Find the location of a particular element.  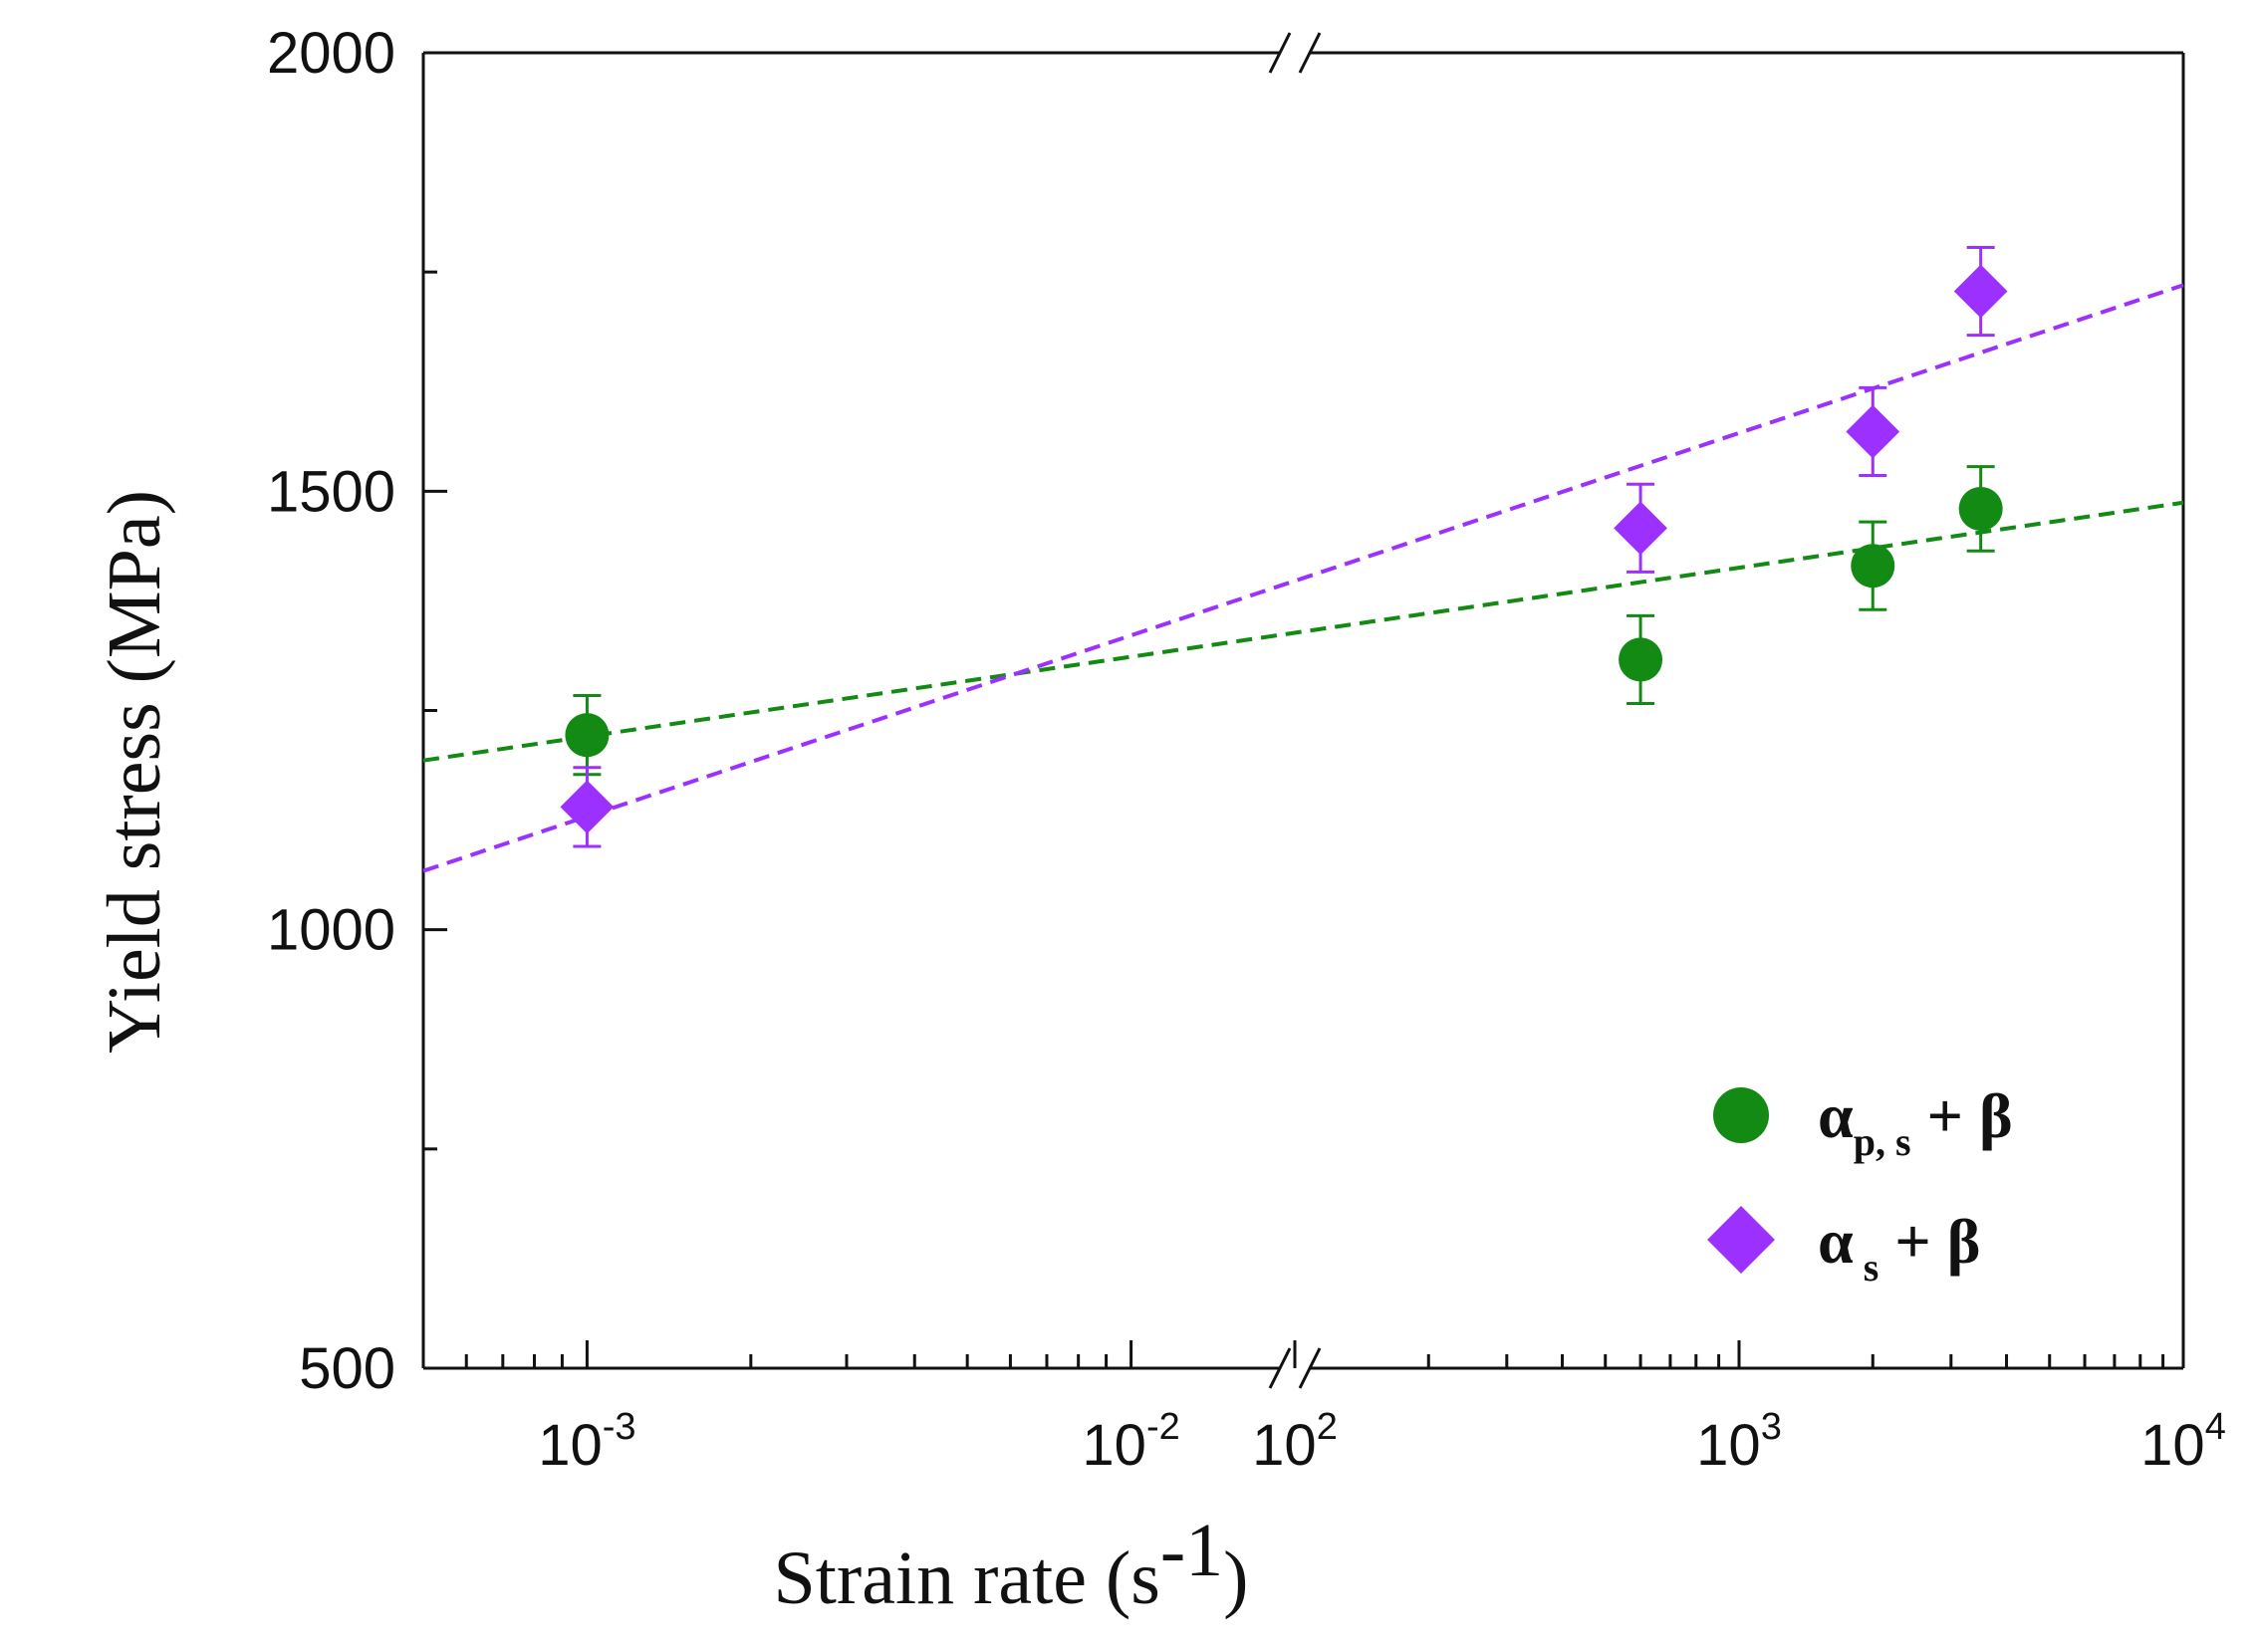

legend-label-alpha-s-beta: α s + β is located at coordinates (1899, 1248).